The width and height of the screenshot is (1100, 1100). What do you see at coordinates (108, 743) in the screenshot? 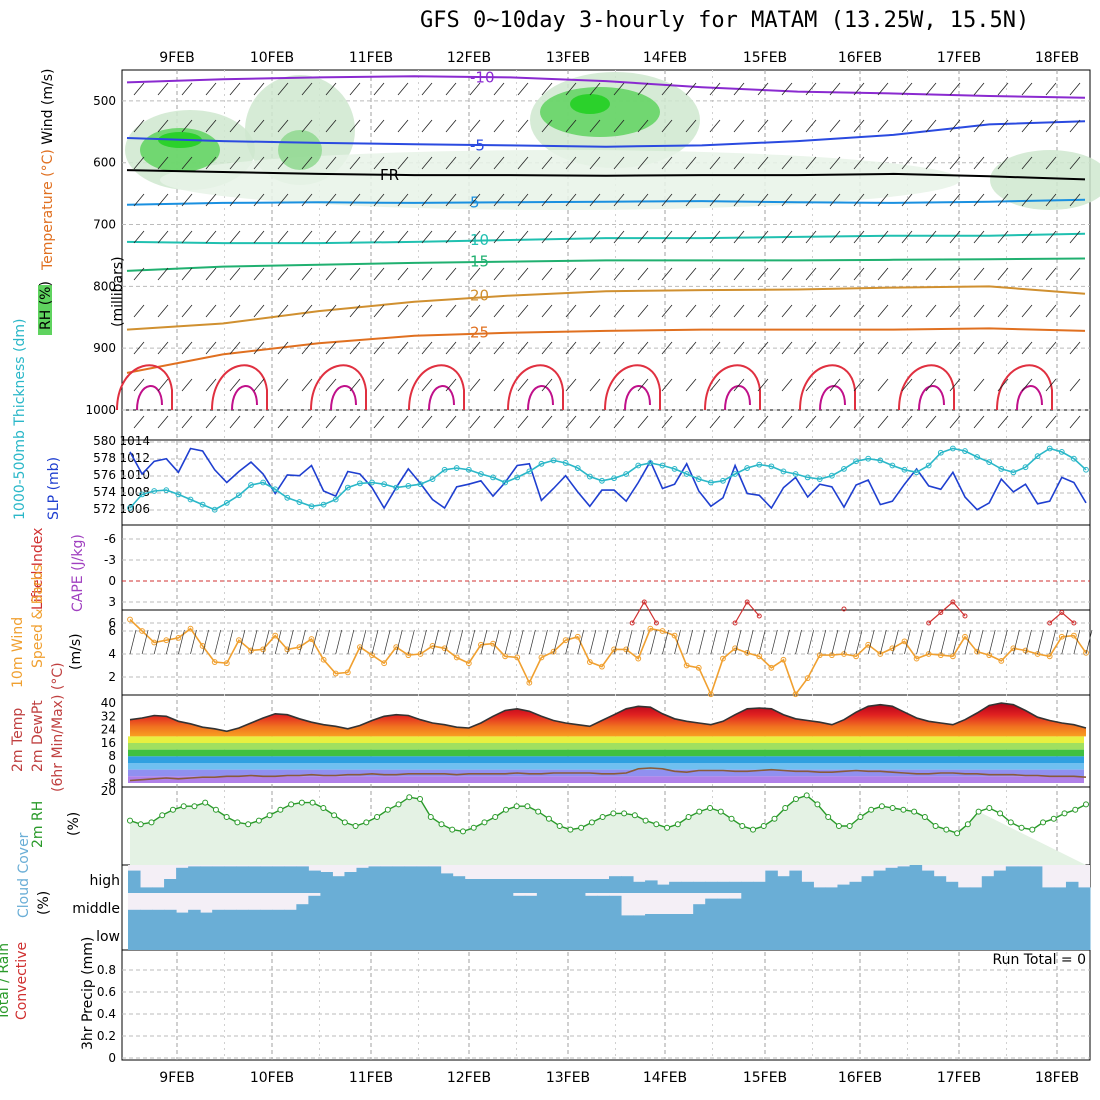
I see `temp-tick: 16` at bounding box center [108, 743].